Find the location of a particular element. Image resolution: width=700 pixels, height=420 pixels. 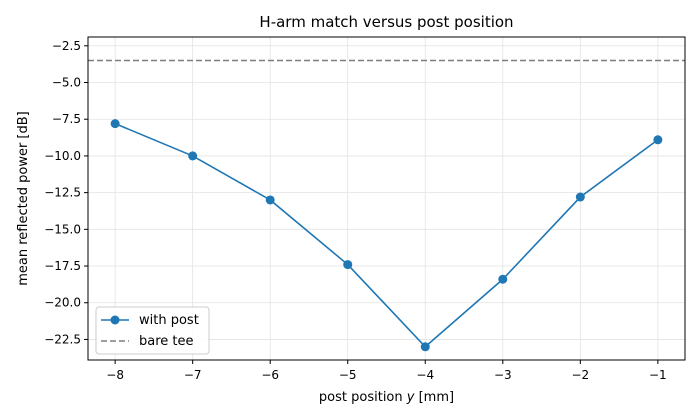

x-axis-label: post position y [mm] is located at coordinates (386, 397).